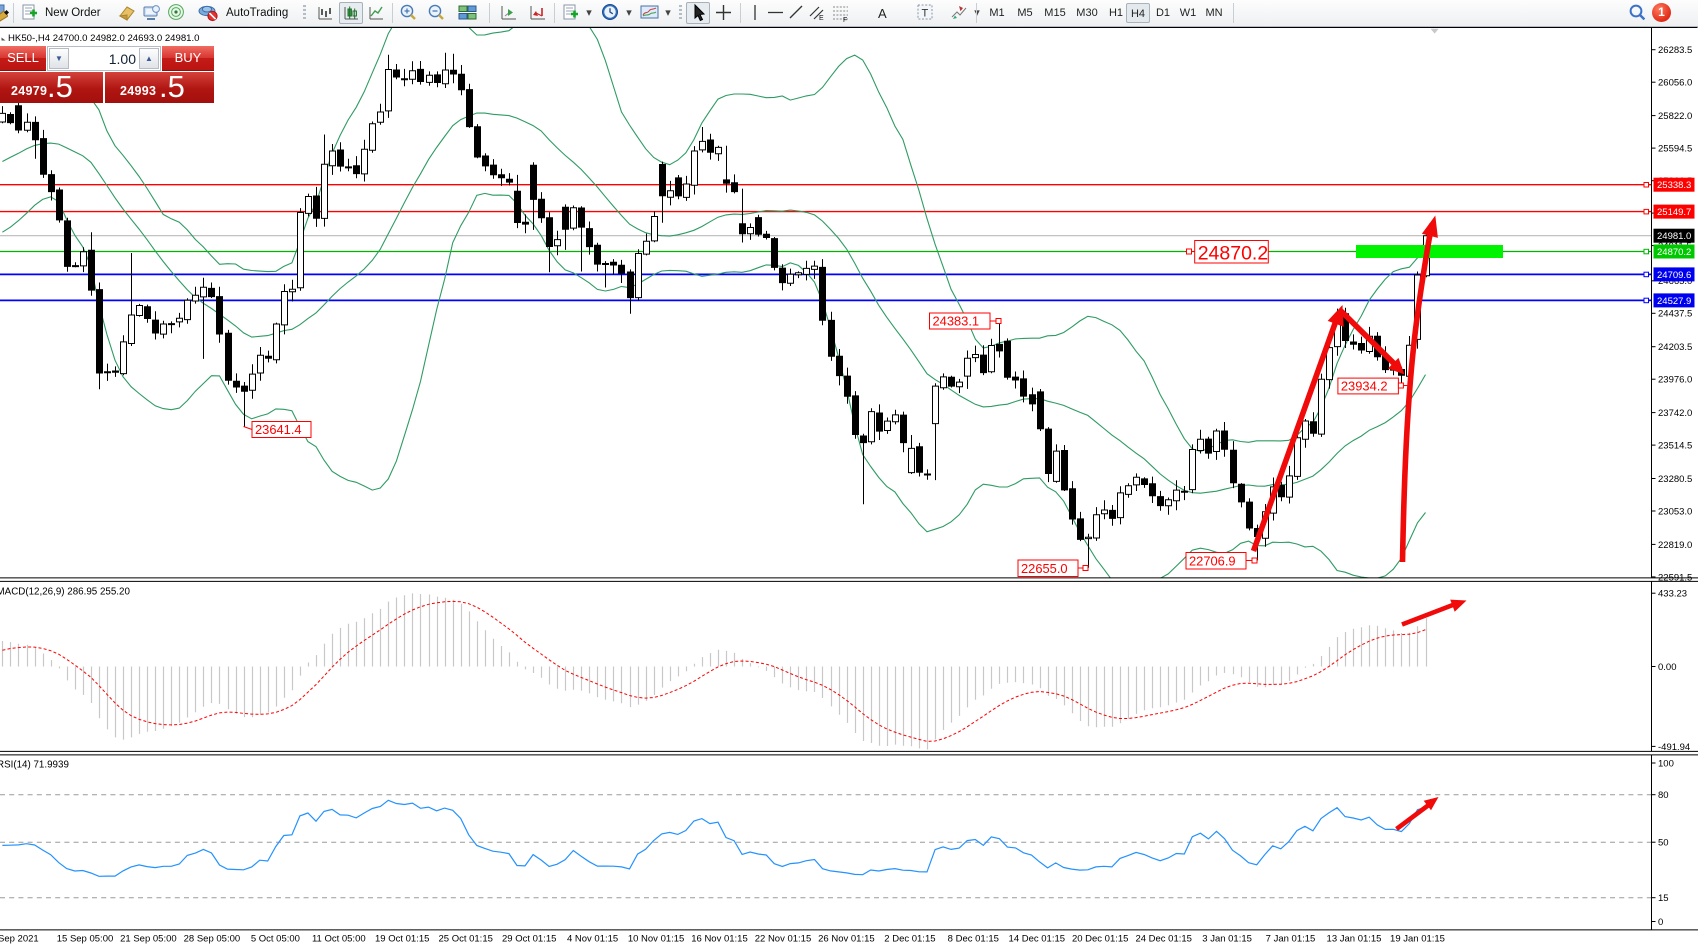  I want to click on svg-text: 23976.0, so click(1675, 380).